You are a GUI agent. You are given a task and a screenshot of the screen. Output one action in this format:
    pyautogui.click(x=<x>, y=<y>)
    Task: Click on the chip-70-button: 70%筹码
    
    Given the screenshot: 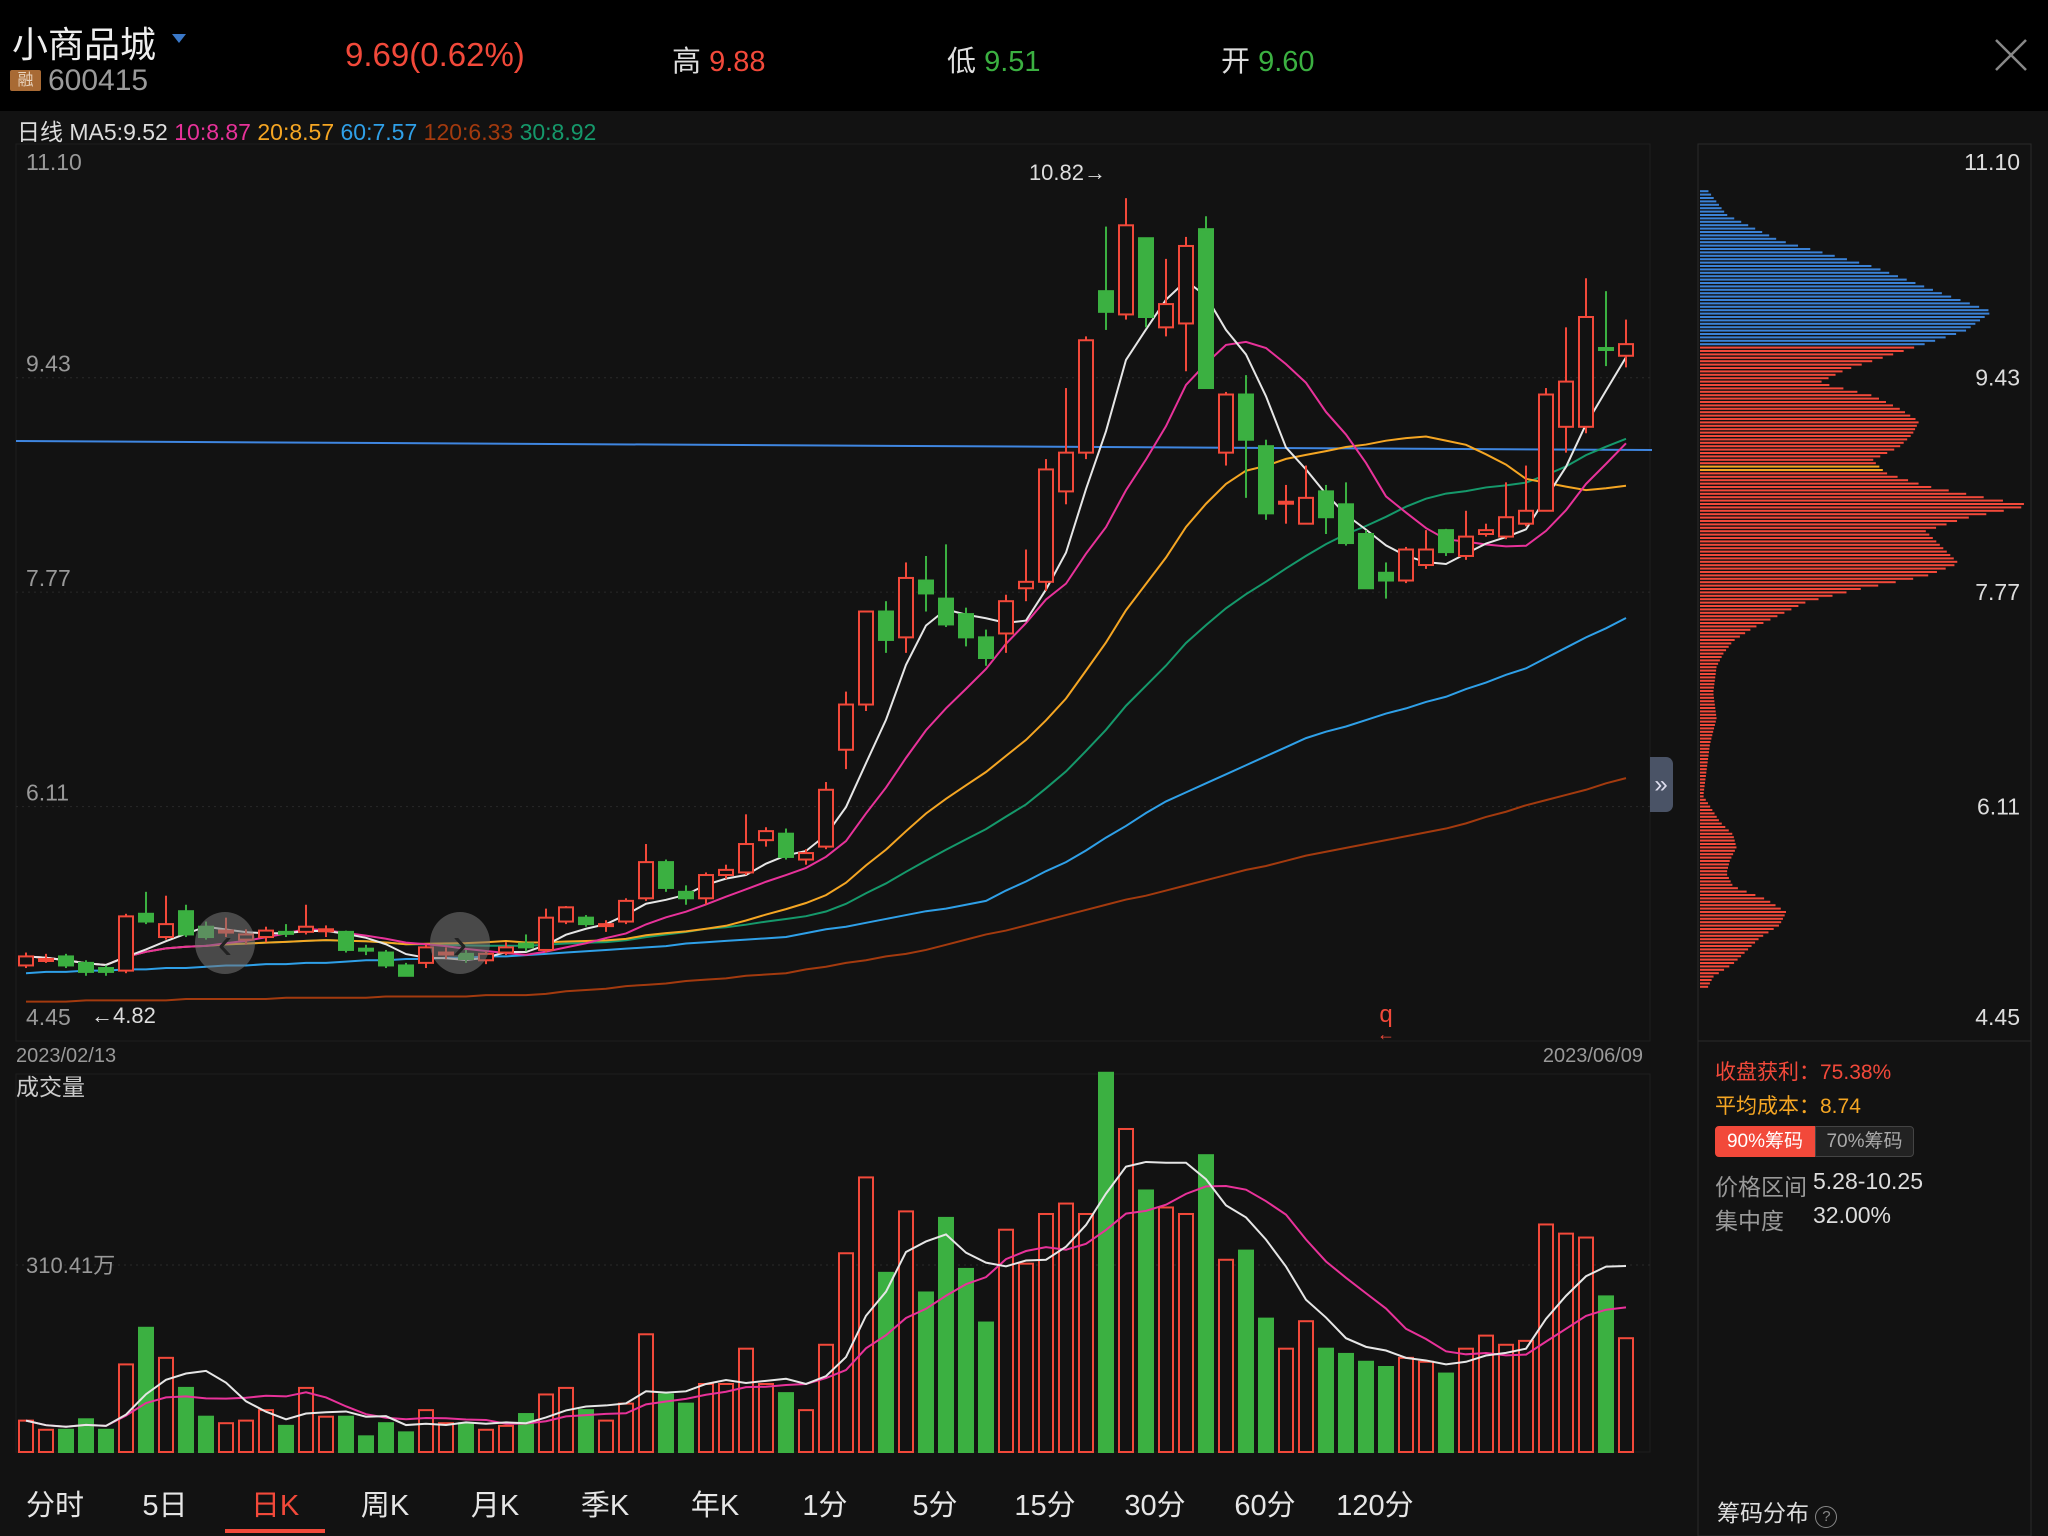 What is the action you would take?
    pyautogui.click(x=1864, y=1141)
    